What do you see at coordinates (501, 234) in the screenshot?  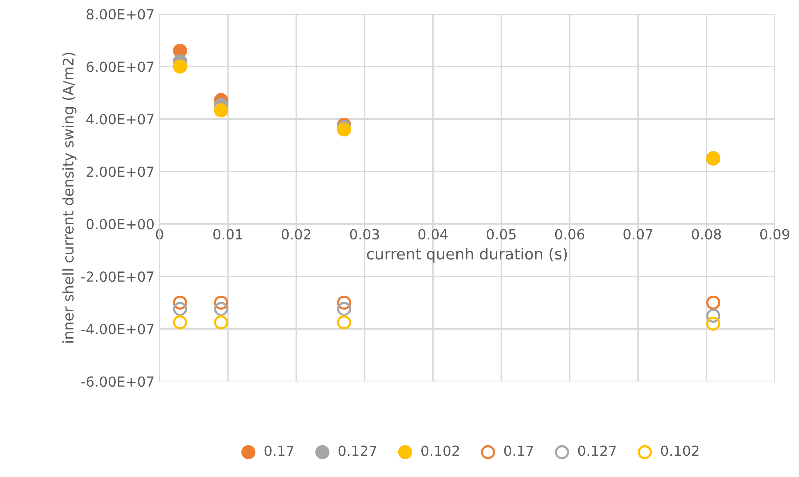 I see `x-tick-label: 0.05` at bounding box center [501, 234].